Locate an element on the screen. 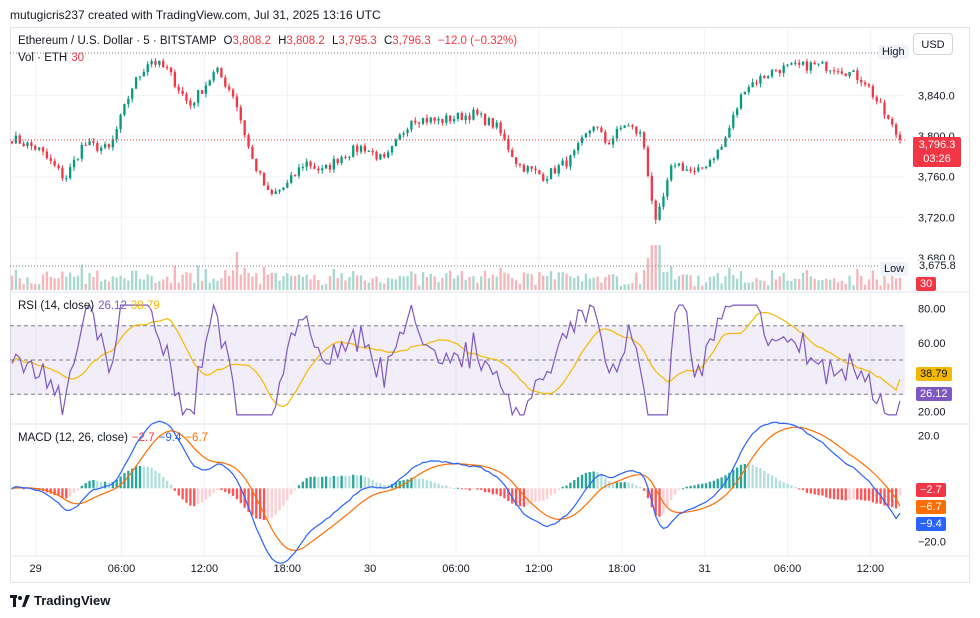 Image resolution: width=980 pixels, height=618 pixels. open-value: 3,808.2 is located at coordinates (251, 41).